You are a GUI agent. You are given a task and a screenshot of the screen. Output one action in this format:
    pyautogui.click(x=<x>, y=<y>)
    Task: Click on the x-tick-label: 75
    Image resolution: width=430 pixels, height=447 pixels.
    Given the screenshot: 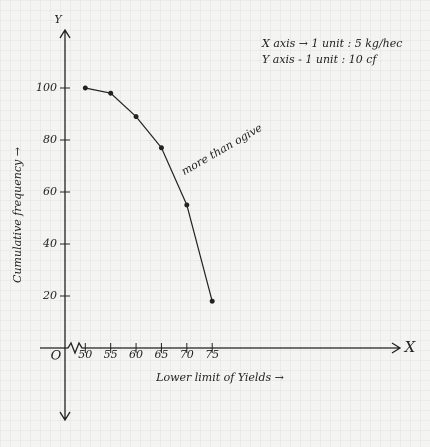 What is the action you would take?
    pyautogui.click(x=212, y=354)
    